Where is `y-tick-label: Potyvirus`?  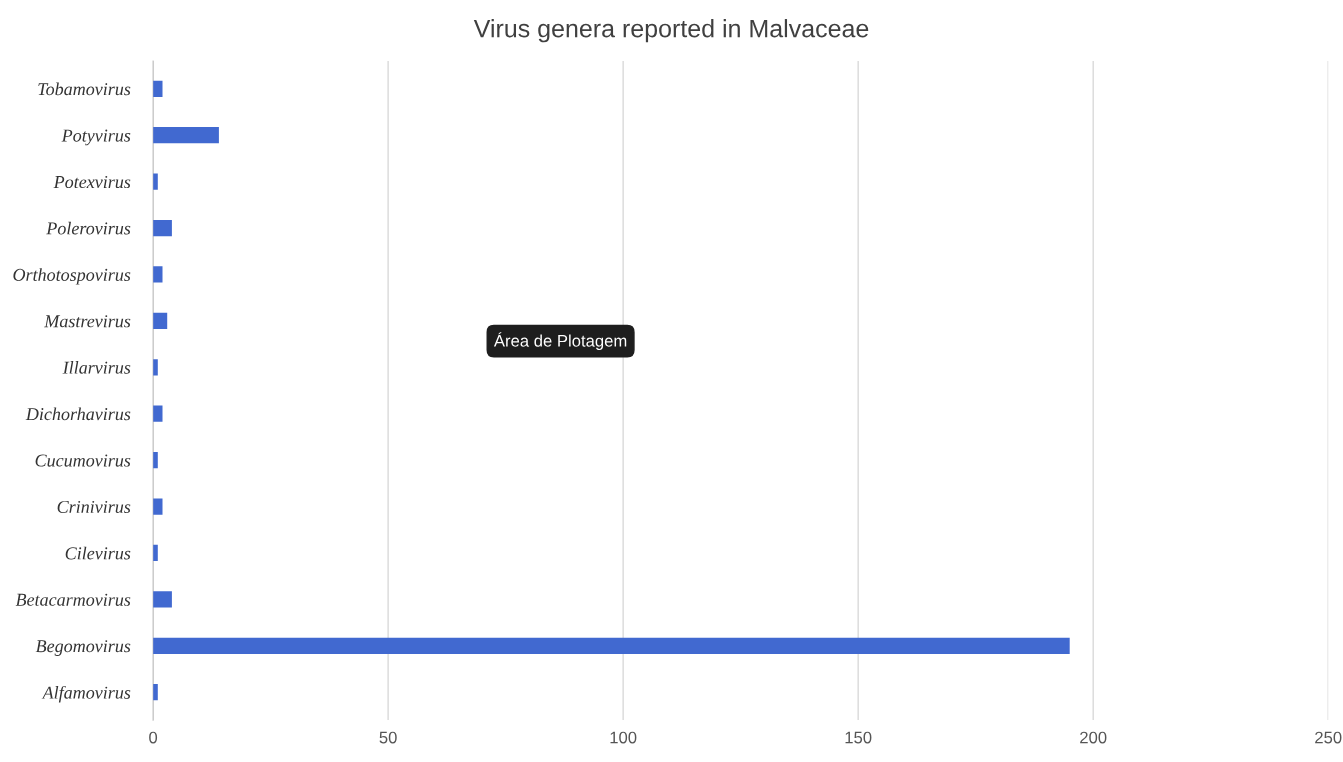
y-tick-label: Potyvirus is located at coordinates (96, 137).